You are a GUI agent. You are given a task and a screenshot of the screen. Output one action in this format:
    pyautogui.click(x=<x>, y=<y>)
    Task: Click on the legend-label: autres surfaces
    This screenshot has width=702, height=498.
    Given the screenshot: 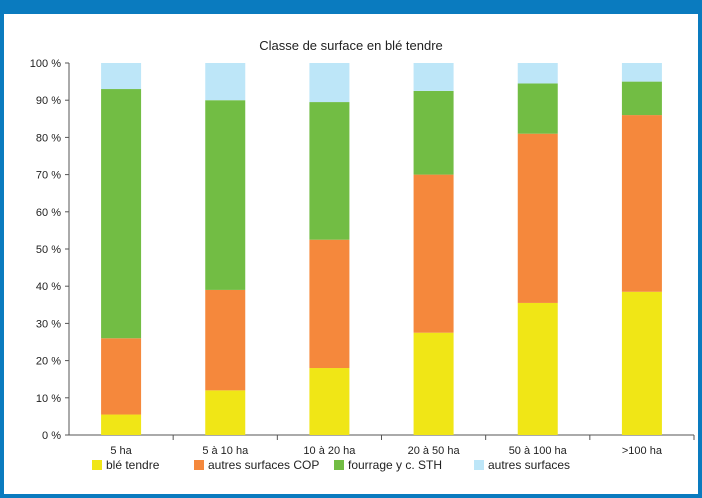 What is the action you would take?
    pyautogui.click(x=529, y=465)
    